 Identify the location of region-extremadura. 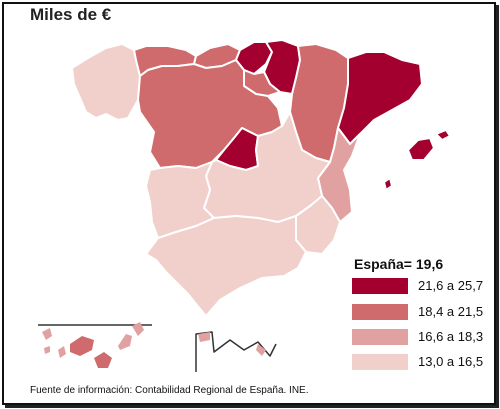
(180, 200).